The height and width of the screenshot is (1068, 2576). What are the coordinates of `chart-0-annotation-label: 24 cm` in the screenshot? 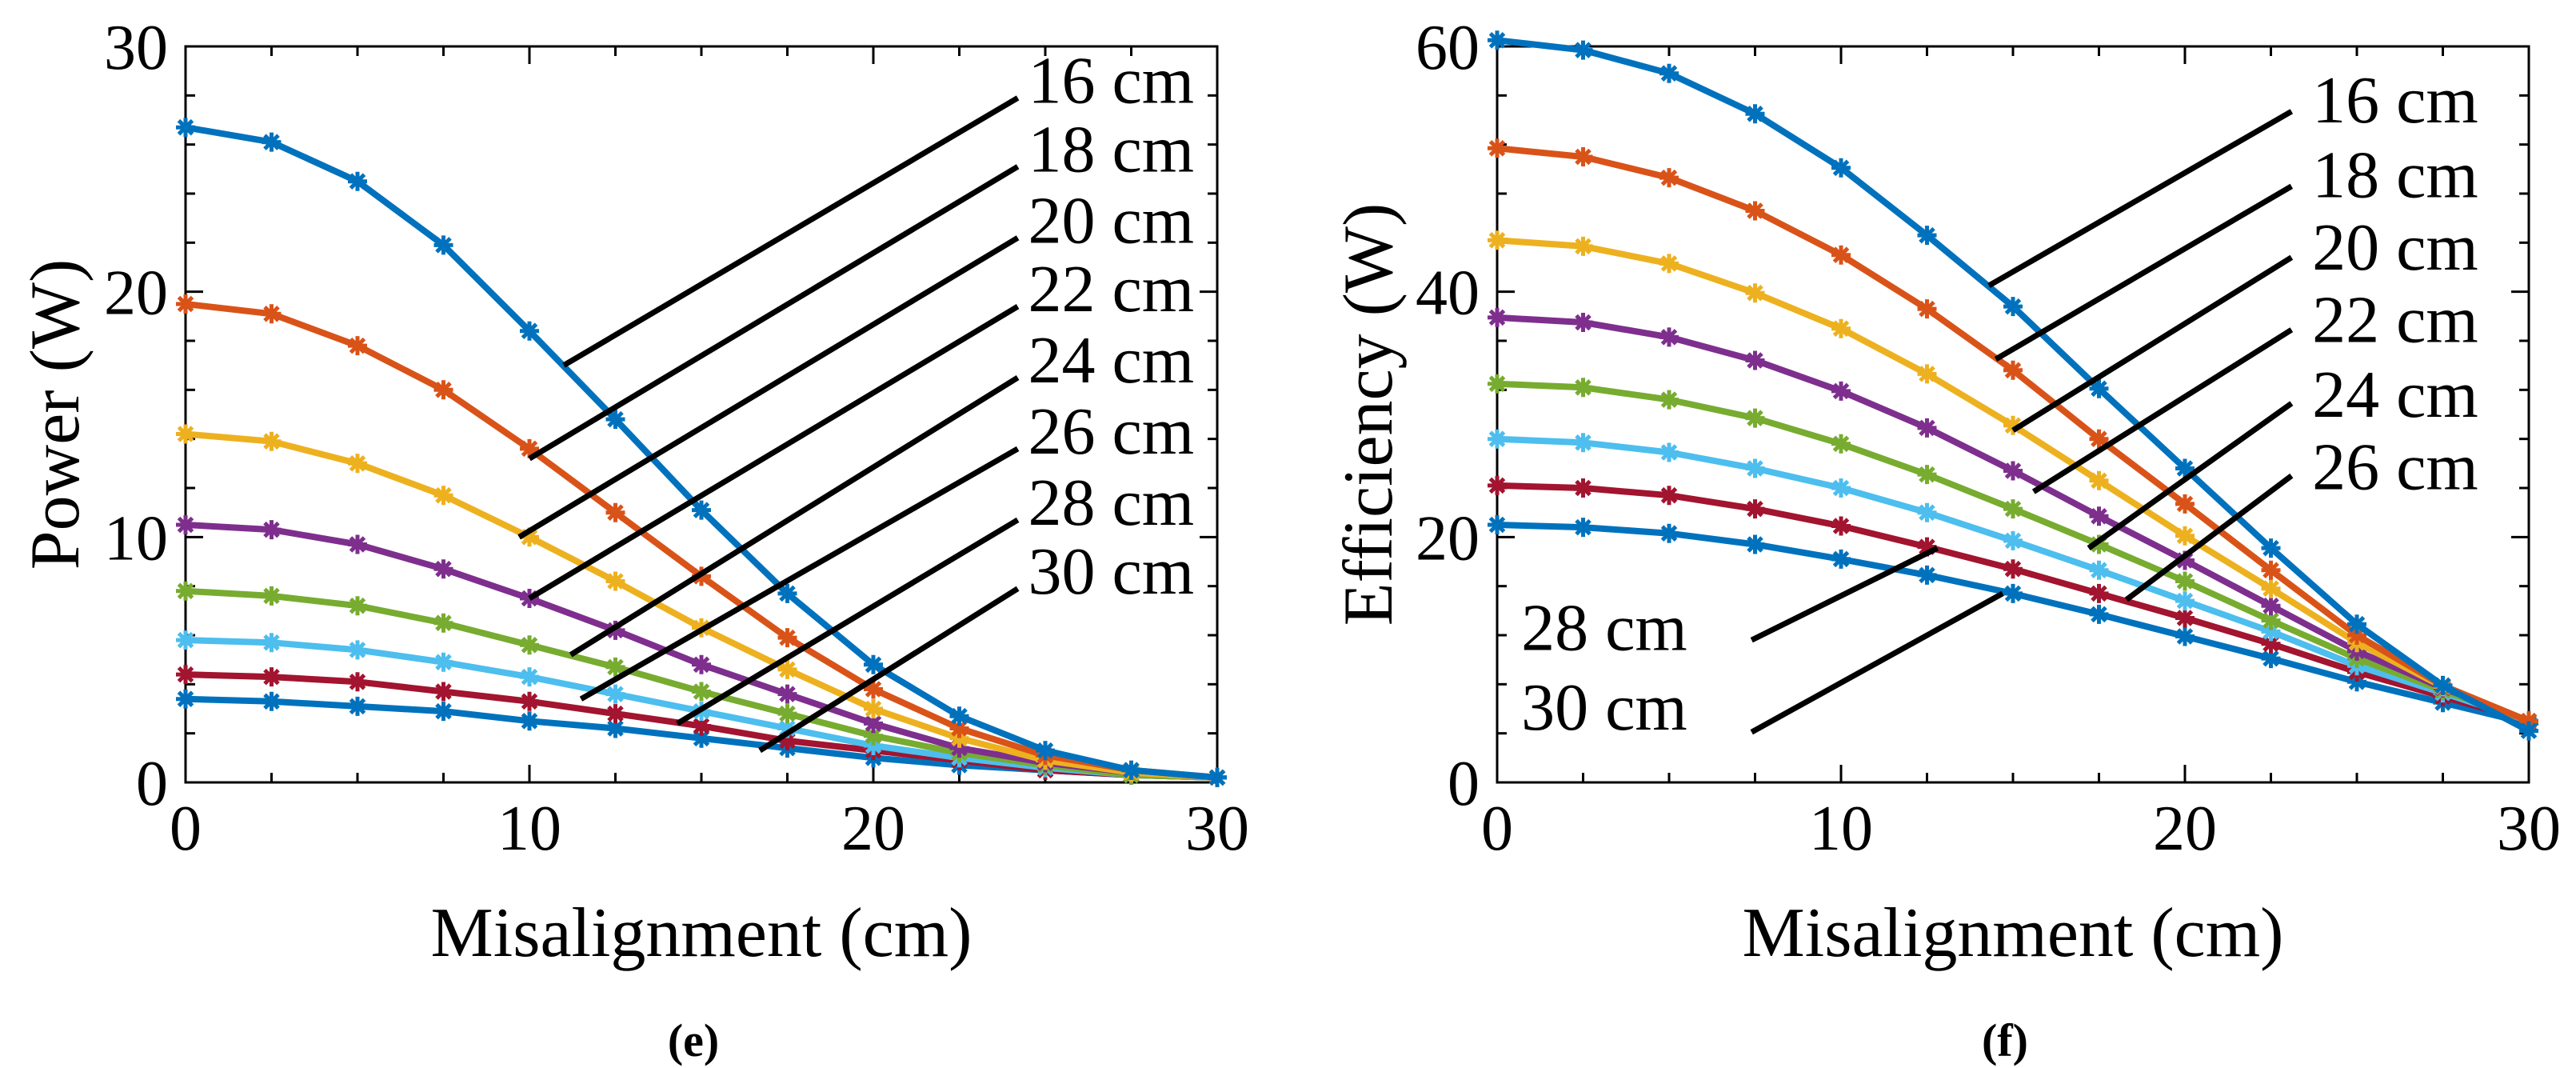 It's located at (1111, 360).